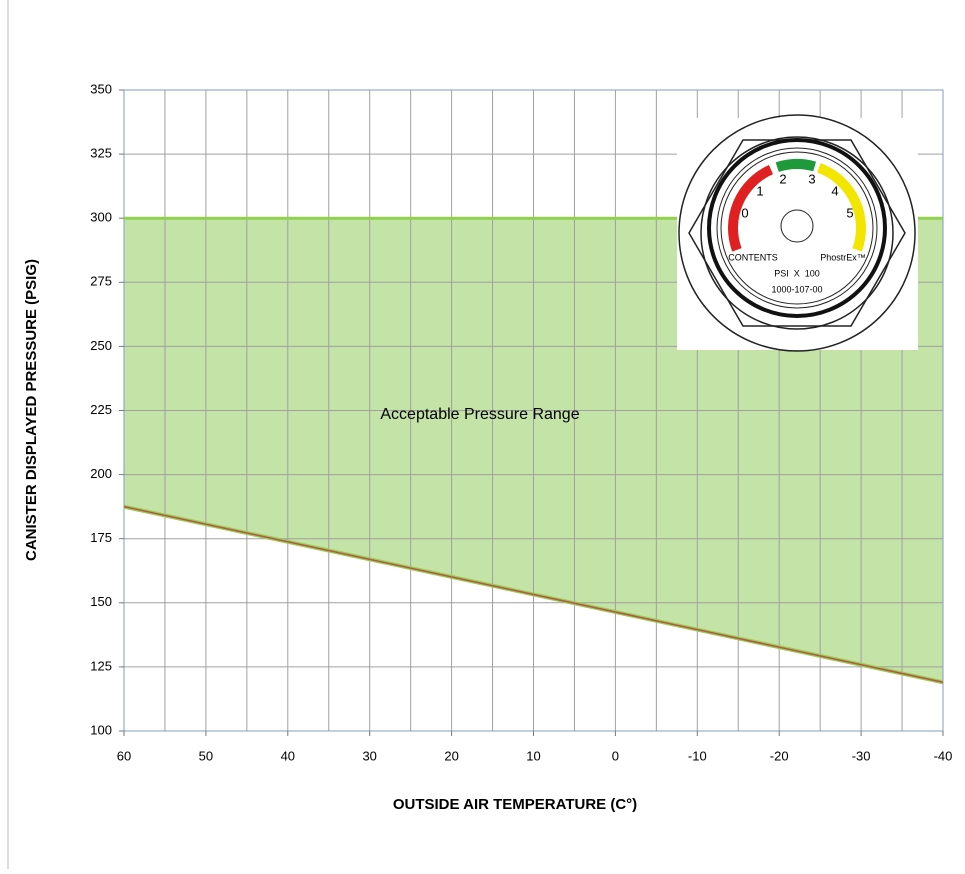 The height and width of the screenshot is (874, 965). I want to click on x-tick-label: 10, so click(533, 755).